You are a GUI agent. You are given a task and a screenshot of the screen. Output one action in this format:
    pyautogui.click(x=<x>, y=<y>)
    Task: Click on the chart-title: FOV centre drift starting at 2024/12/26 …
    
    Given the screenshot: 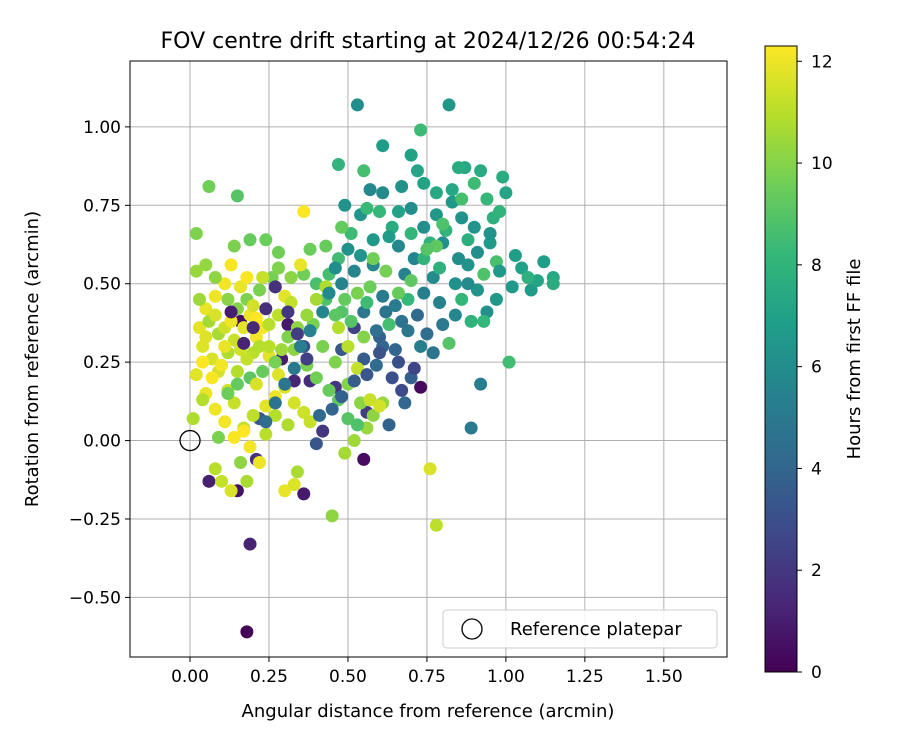 What is the action you would take?
    pyautogui.click(x=428, y=41)
    